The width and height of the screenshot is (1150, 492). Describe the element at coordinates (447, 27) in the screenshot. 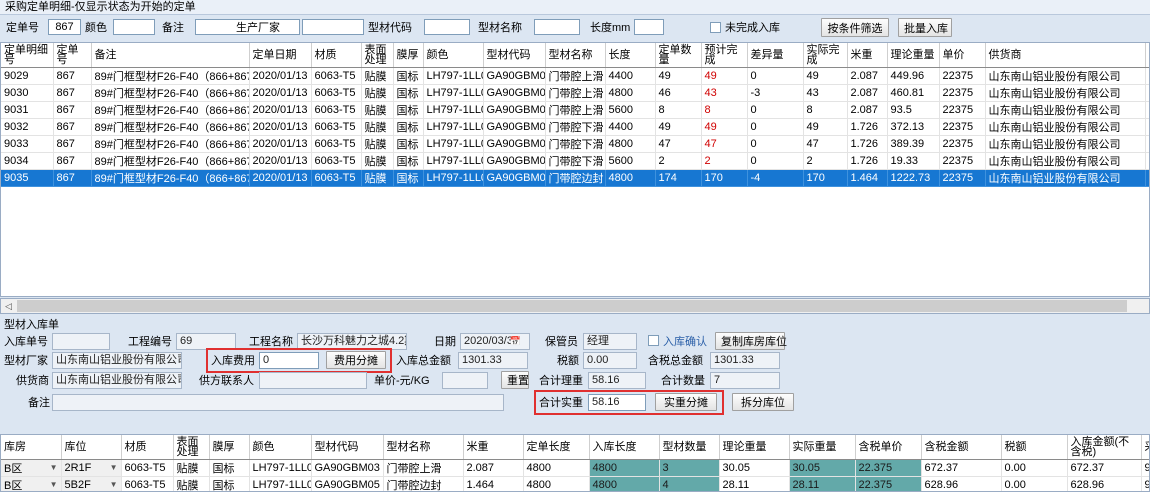

I see `profile-code-input` at that location.